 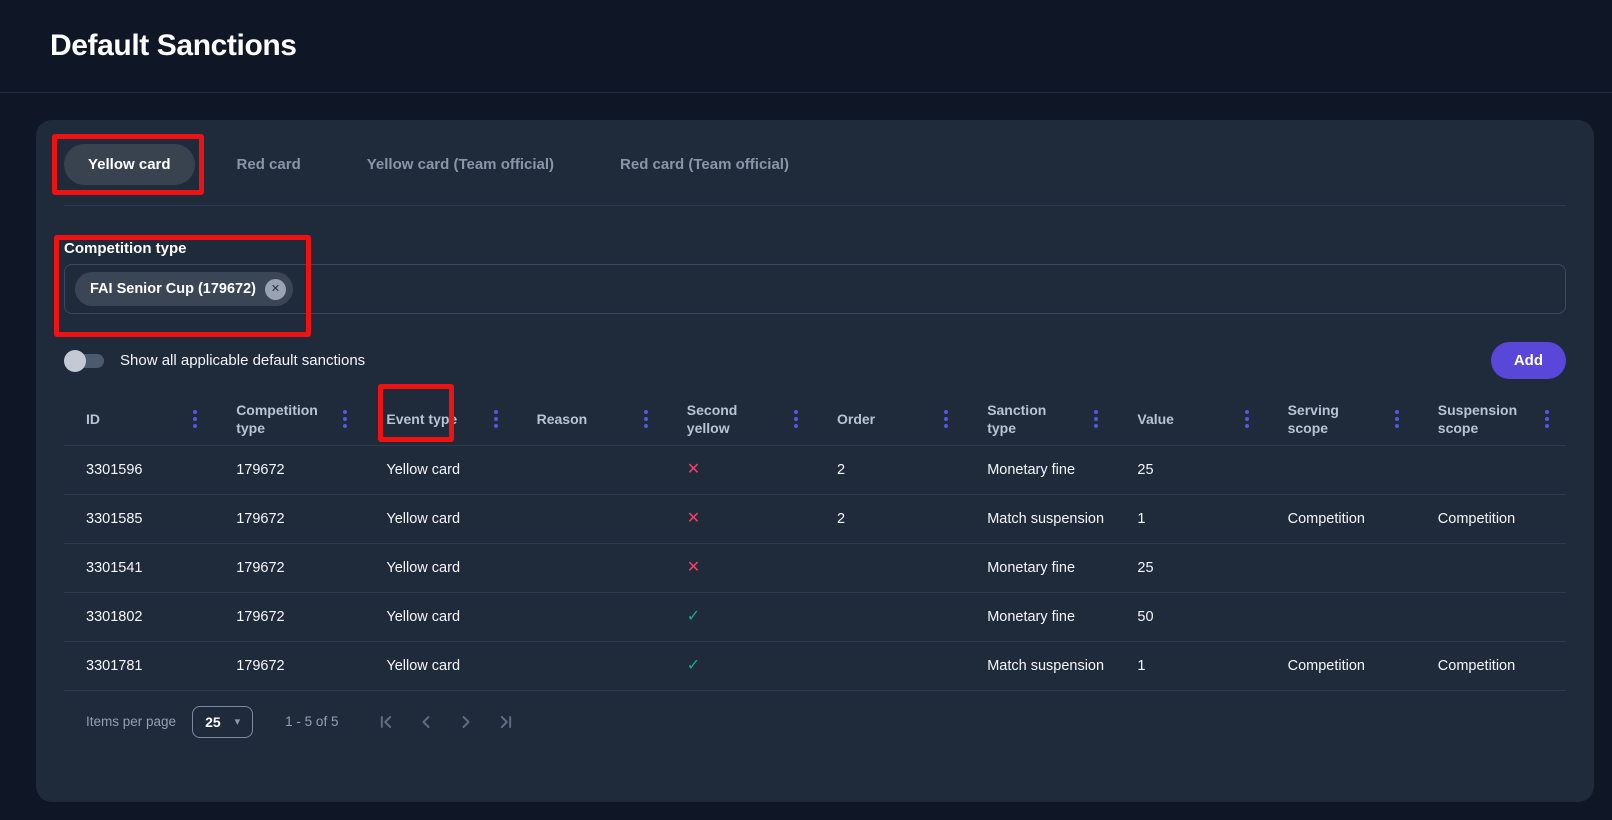 I want to click on selected-competition-chip: FAI Senior Cup (179672) ✕, so click(x=184, y=289).